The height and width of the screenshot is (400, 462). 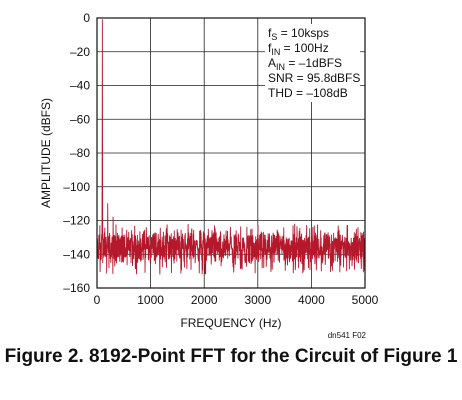 What do you see at coordinates (311, 300) in the screenshot?
I see `x-tick-label: 4000` at bounding box center [311, 300].